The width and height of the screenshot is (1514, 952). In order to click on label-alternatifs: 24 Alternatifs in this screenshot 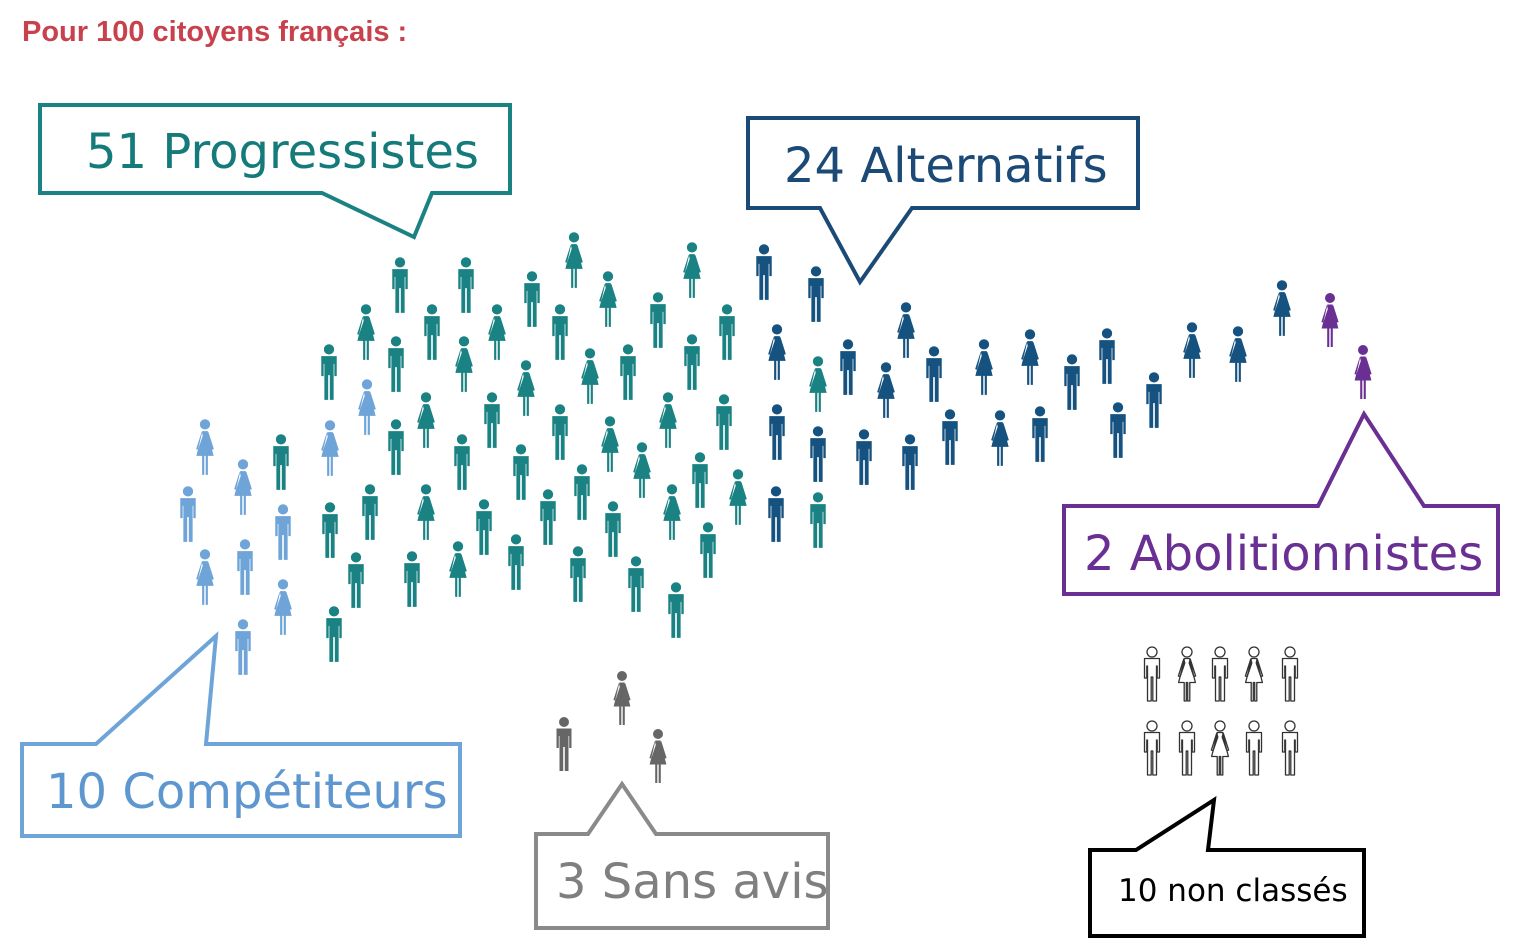, I will do `click(946, 166)`.